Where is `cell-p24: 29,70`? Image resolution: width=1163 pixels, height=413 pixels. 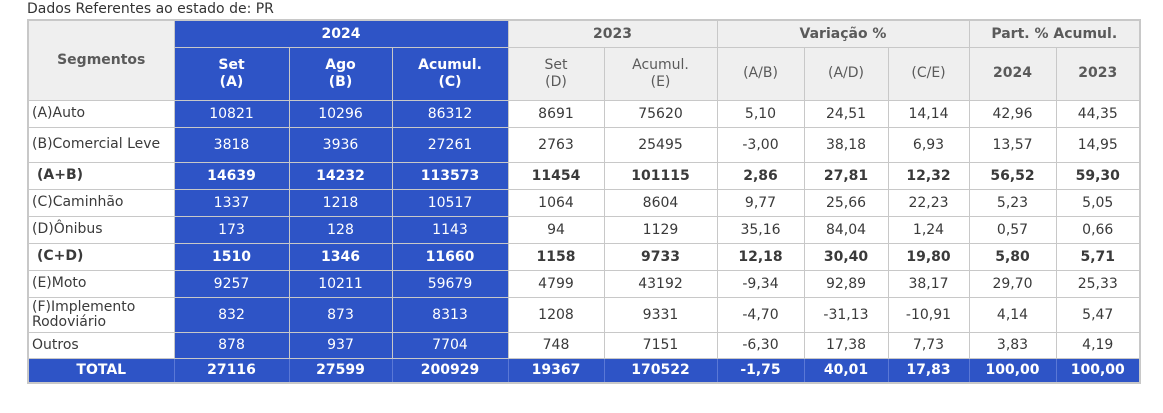
cell-p24: 29,70 is located at coordinates (1012, 283).